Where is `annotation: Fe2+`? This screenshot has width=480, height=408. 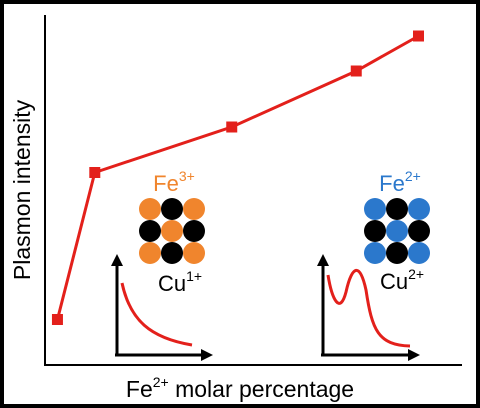 annotation: Fe2+ is located at coordinates (400, 182).